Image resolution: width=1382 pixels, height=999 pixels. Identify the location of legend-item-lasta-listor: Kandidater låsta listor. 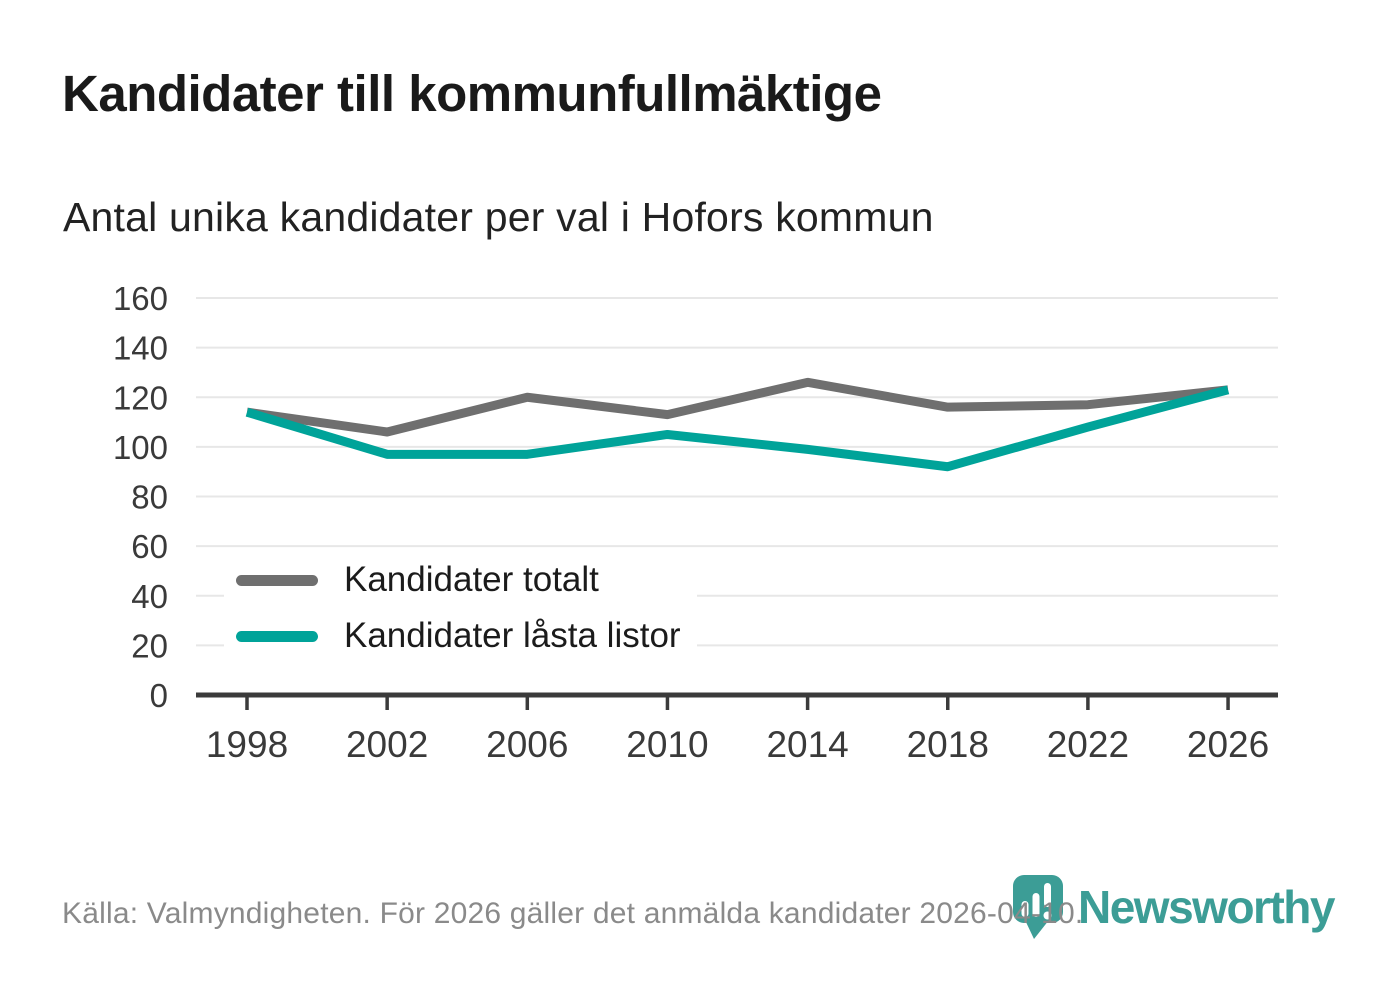
(458, 635).